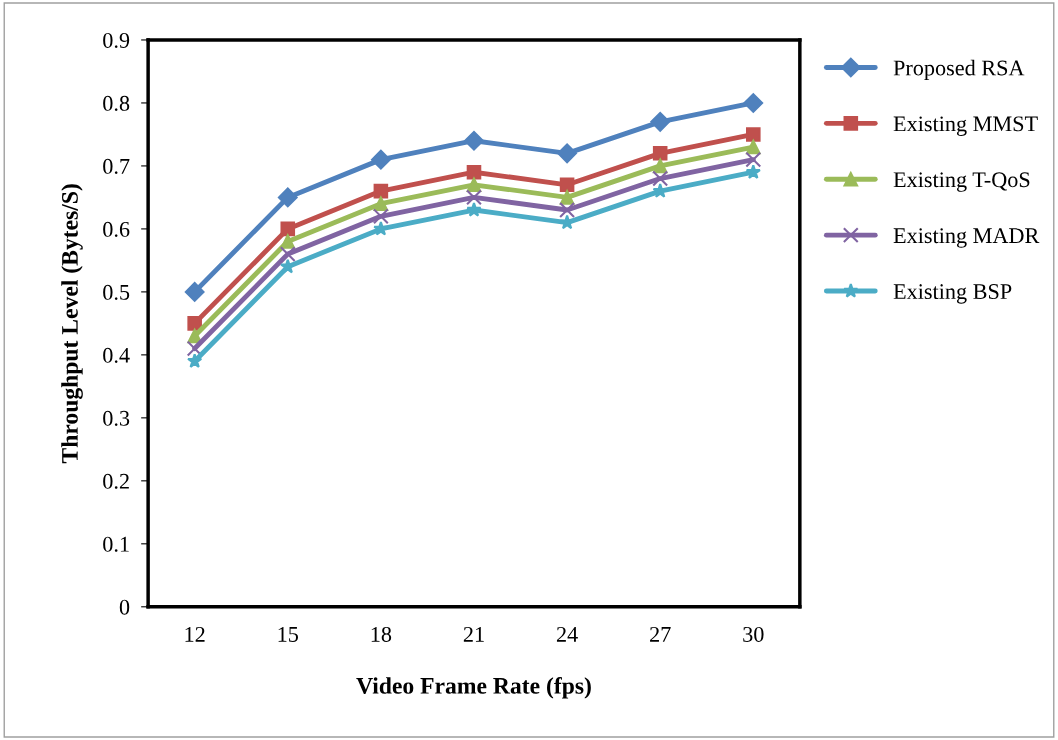 The height and width of the screenshot is (740, 1058). I want to click on x-tick-label: 27, so click(660, 634).